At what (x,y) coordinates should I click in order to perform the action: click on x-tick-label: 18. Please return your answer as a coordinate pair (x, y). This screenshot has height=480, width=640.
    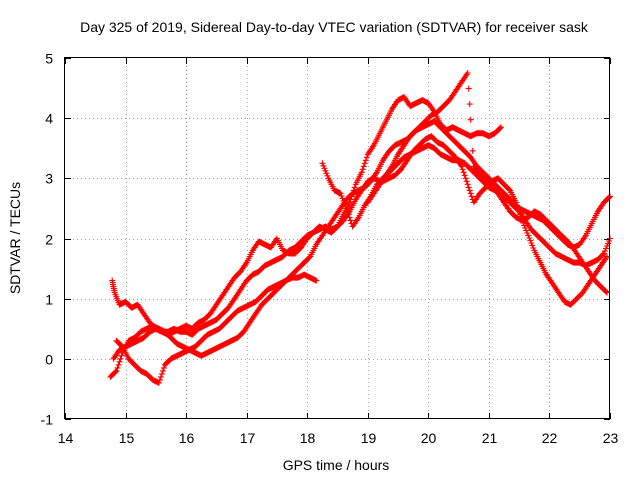
    Looking at the image, I should click on (308, 438).